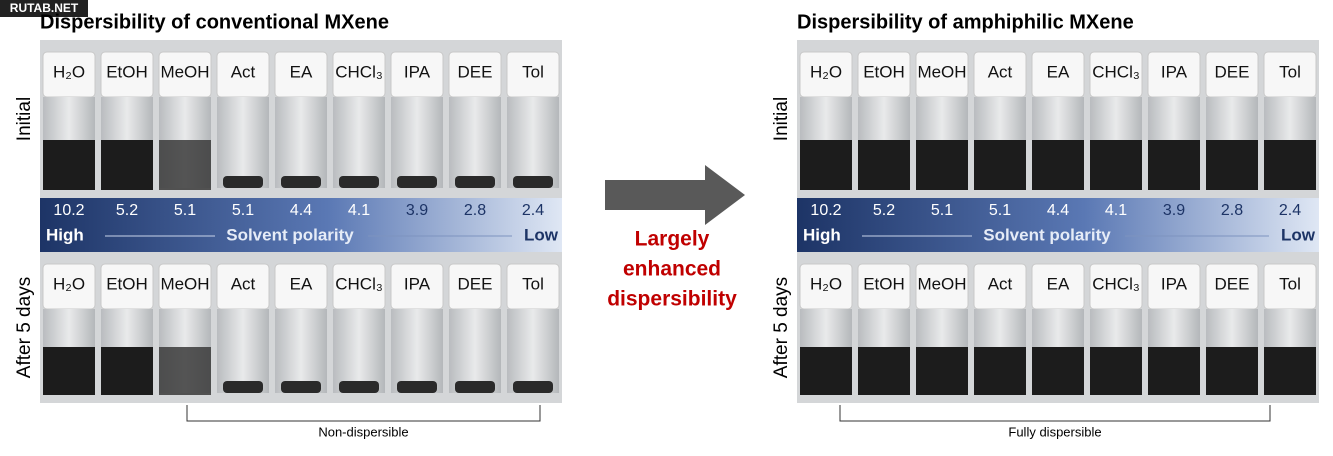 The width and height of the screenshot is (1333, 456). I want to click on arrow-label: enhanced, so click(672, 269).